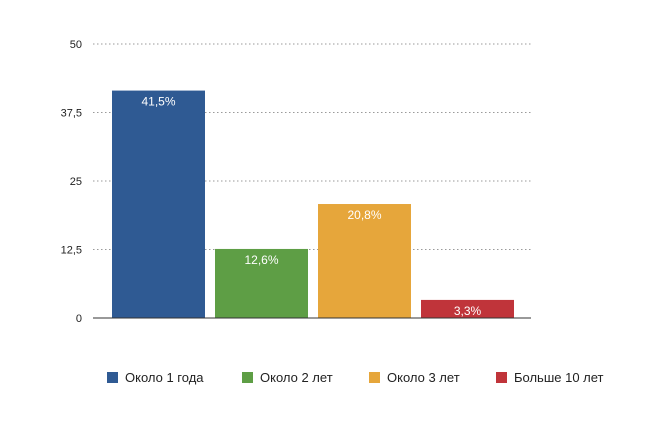 Image resolution: width=646 pixels, height=432 pixels. What do you see at coordinates (296, 377) in the screenshot?
I see `legend-label: Около 2 лет` at bounding box center [296, 377].